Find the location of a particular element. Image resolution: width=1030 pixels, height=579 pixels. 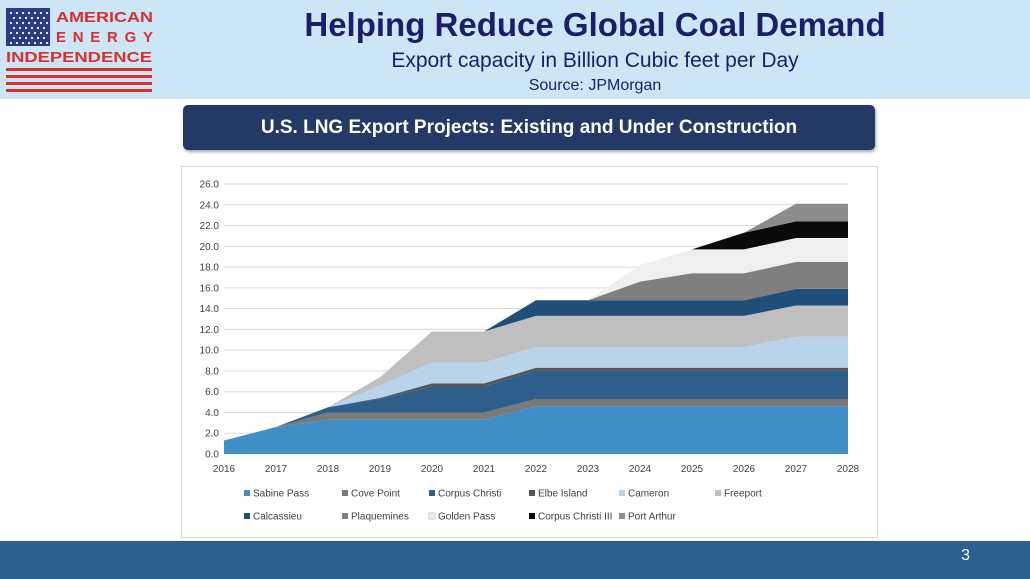

legend-swatch-sabine-pass is located at coordinates (247, 493).